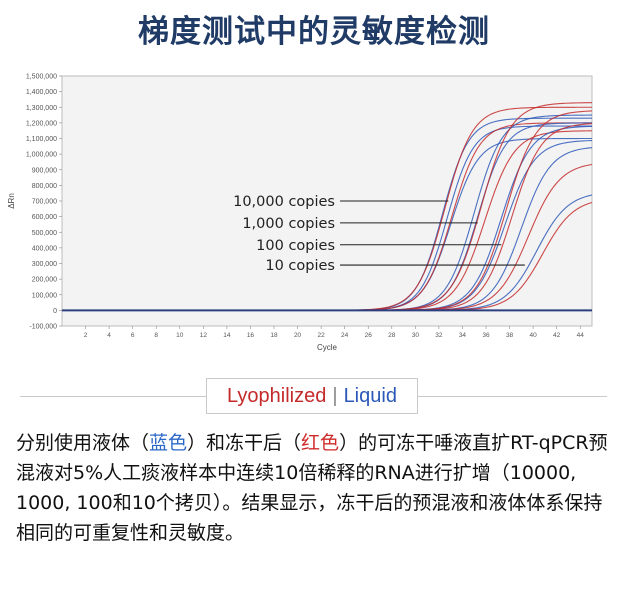 Image resolution: width=628 pixels, height=593 pixels. I want to click on x-tick-label: 44, so click(581, 335).